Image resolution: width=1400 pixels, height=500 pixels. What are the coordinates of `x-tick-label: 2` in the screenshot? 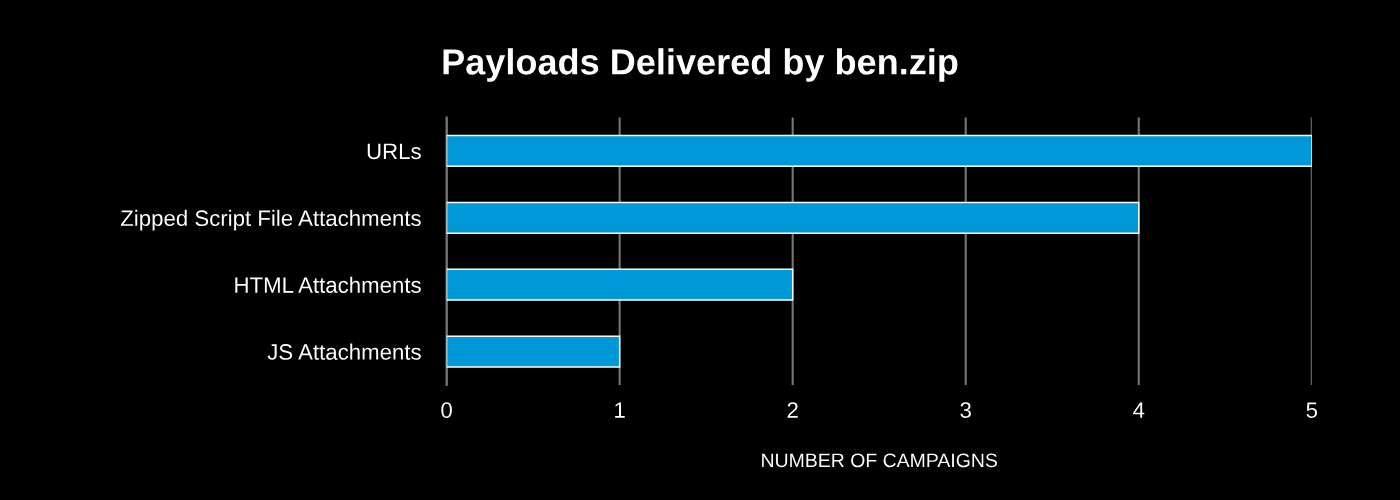 It's located at (792, 410).